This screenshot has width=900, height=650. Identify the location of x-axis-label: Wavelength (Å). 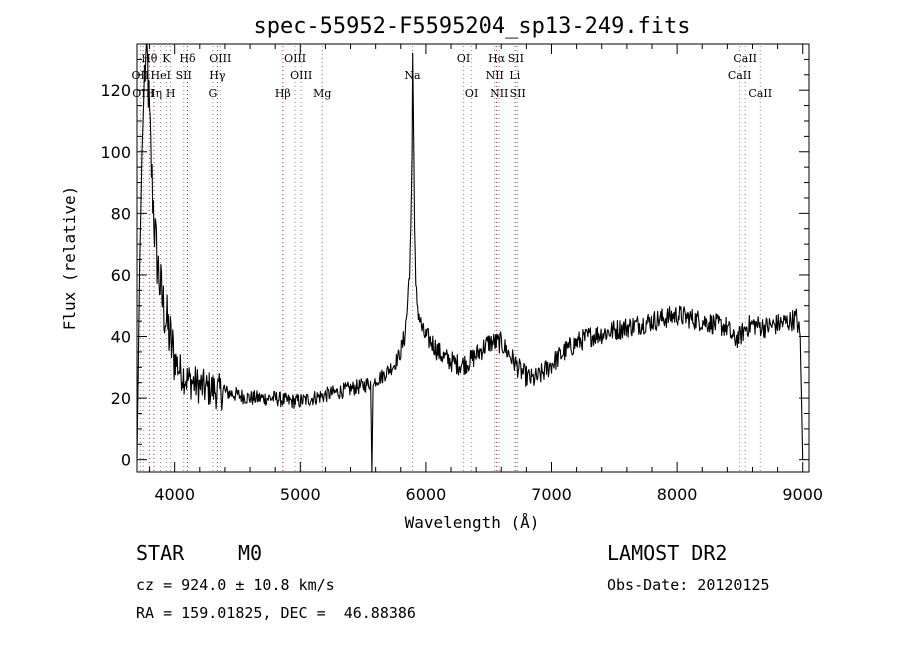
(472, 522).